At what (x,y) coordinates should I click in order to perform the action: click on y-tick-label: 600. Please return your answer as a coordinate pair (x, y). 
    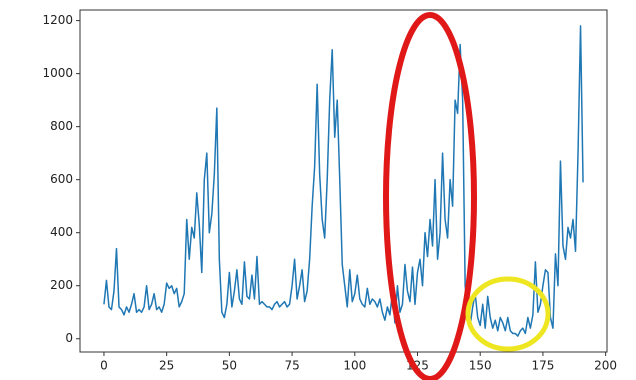
    Looking at the image, I should click on (61, 179).